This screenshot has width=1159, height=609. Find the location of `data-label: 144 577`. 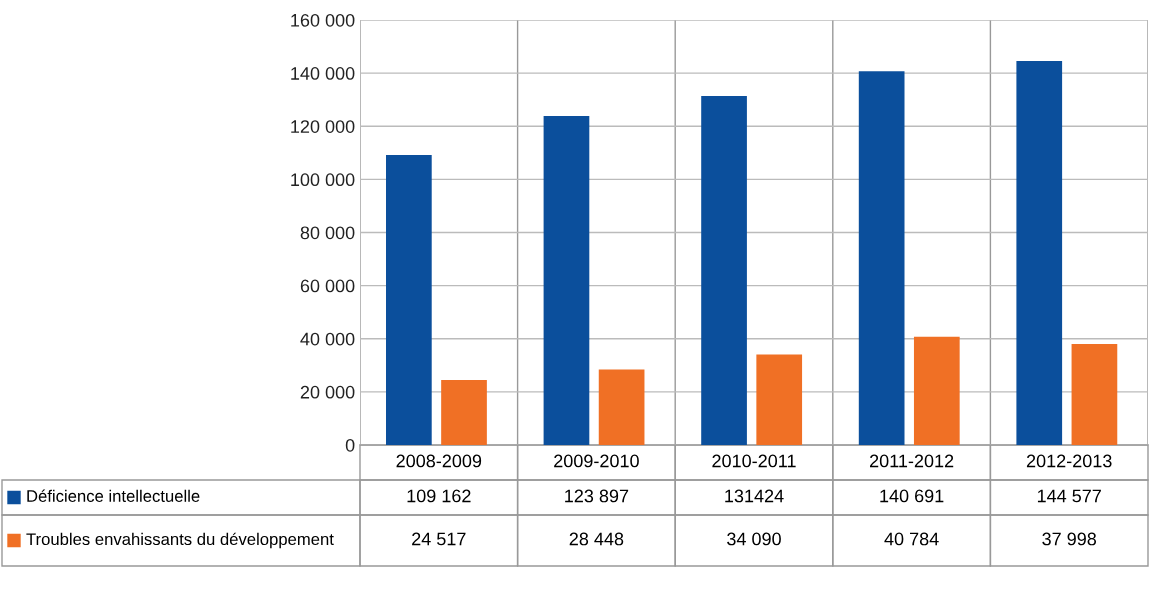

data-label: 144 577 is located at coordinates (1069, 496).